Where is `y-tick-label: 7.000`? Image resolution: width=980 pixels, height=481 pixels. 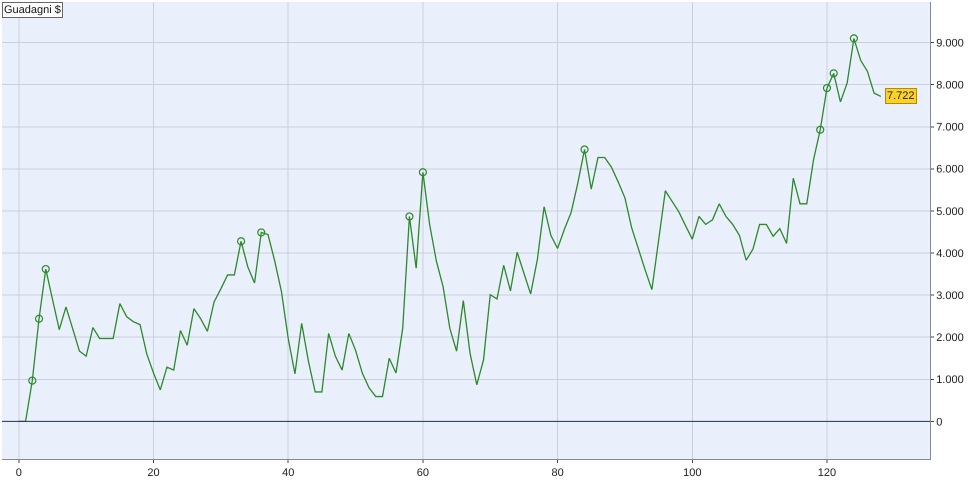
y-tick-label: 7.000 is located at coordinates (950, 128).